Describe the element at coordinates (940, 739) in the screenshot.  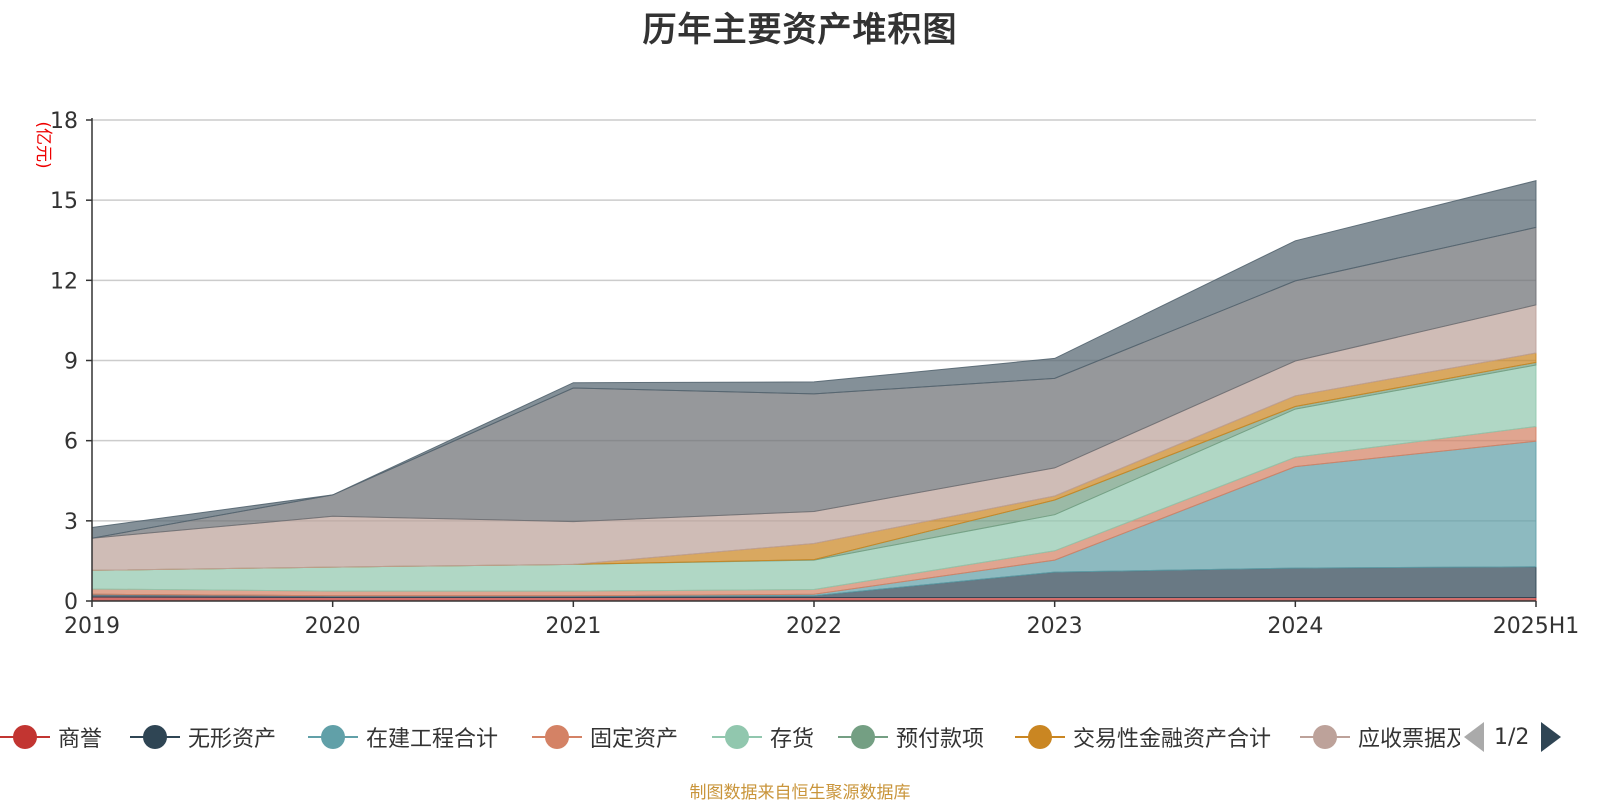
I see `legend-label: 预付款项` at that location.